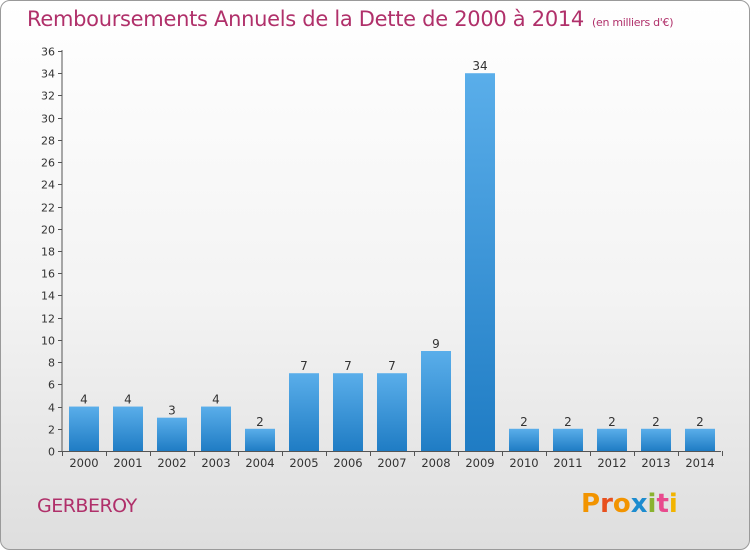 This screenshot has width=750, height=550. I want to click on y-tick-label: 22, so click(48, 208).